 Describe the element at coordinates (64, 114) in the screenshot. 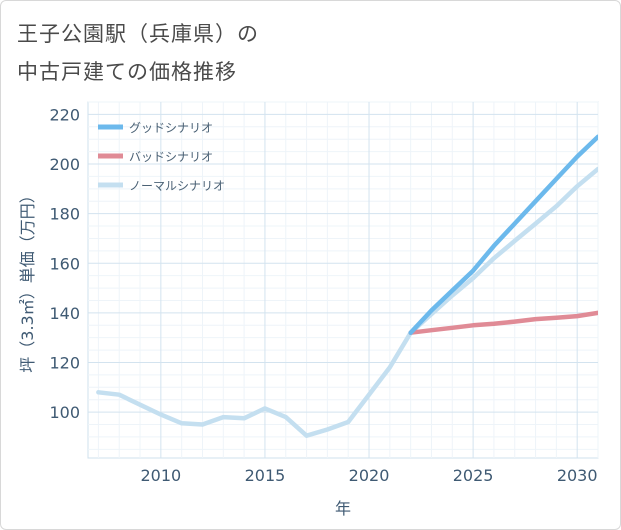

I see `y-tick-label: 220` at that location.